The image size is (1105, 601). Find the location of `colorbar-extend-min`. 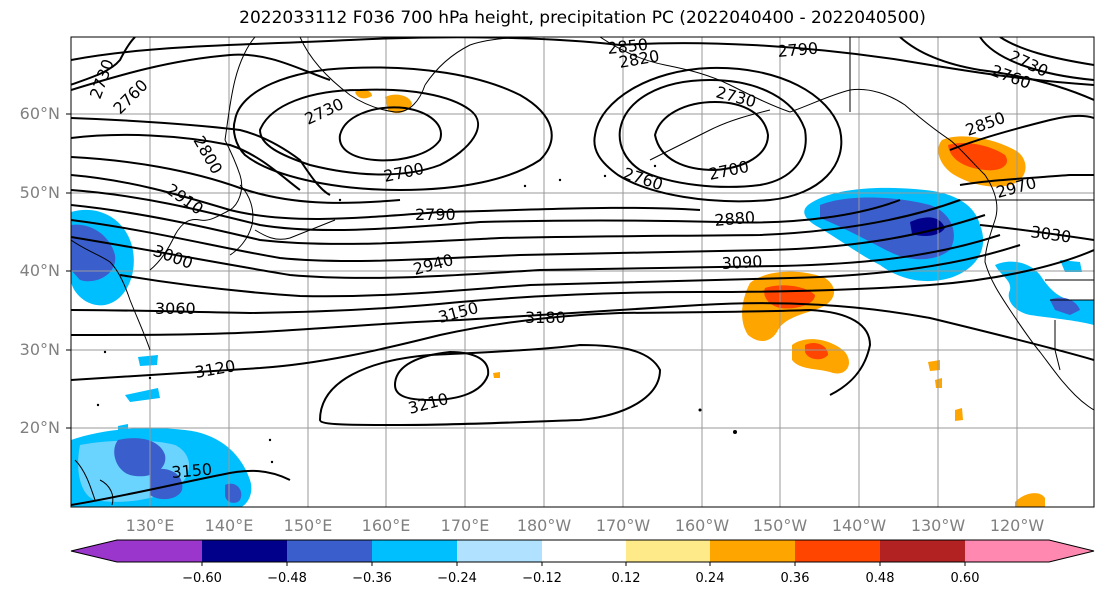

colorbar-extend-min is located at coordinates (94, 551).